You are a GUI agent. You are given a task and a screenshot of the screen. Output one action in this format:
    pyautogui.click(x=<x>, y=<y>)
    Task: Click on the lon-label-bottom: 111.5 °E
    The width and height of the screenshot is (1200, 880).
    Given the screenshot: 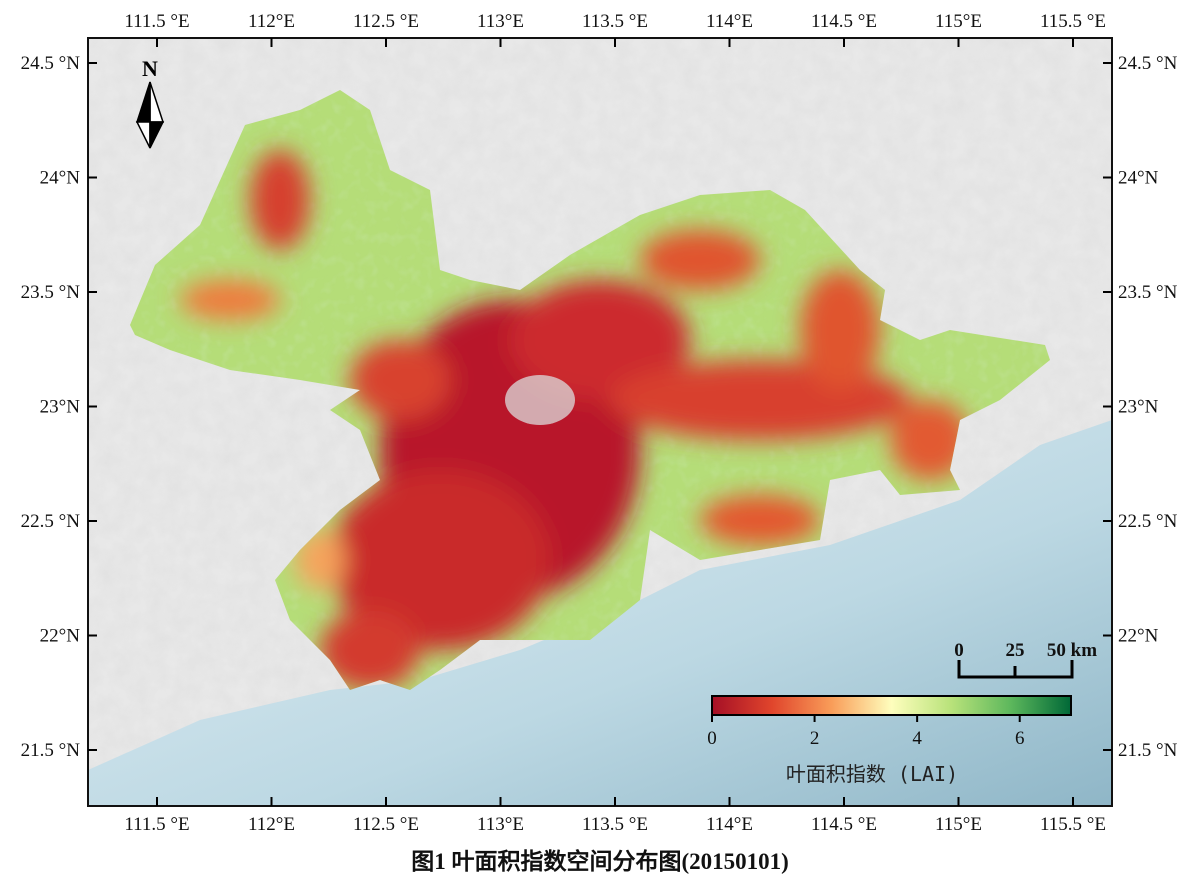 What is the action you would take?
    pyautogui.click(x=156, y=824)
    